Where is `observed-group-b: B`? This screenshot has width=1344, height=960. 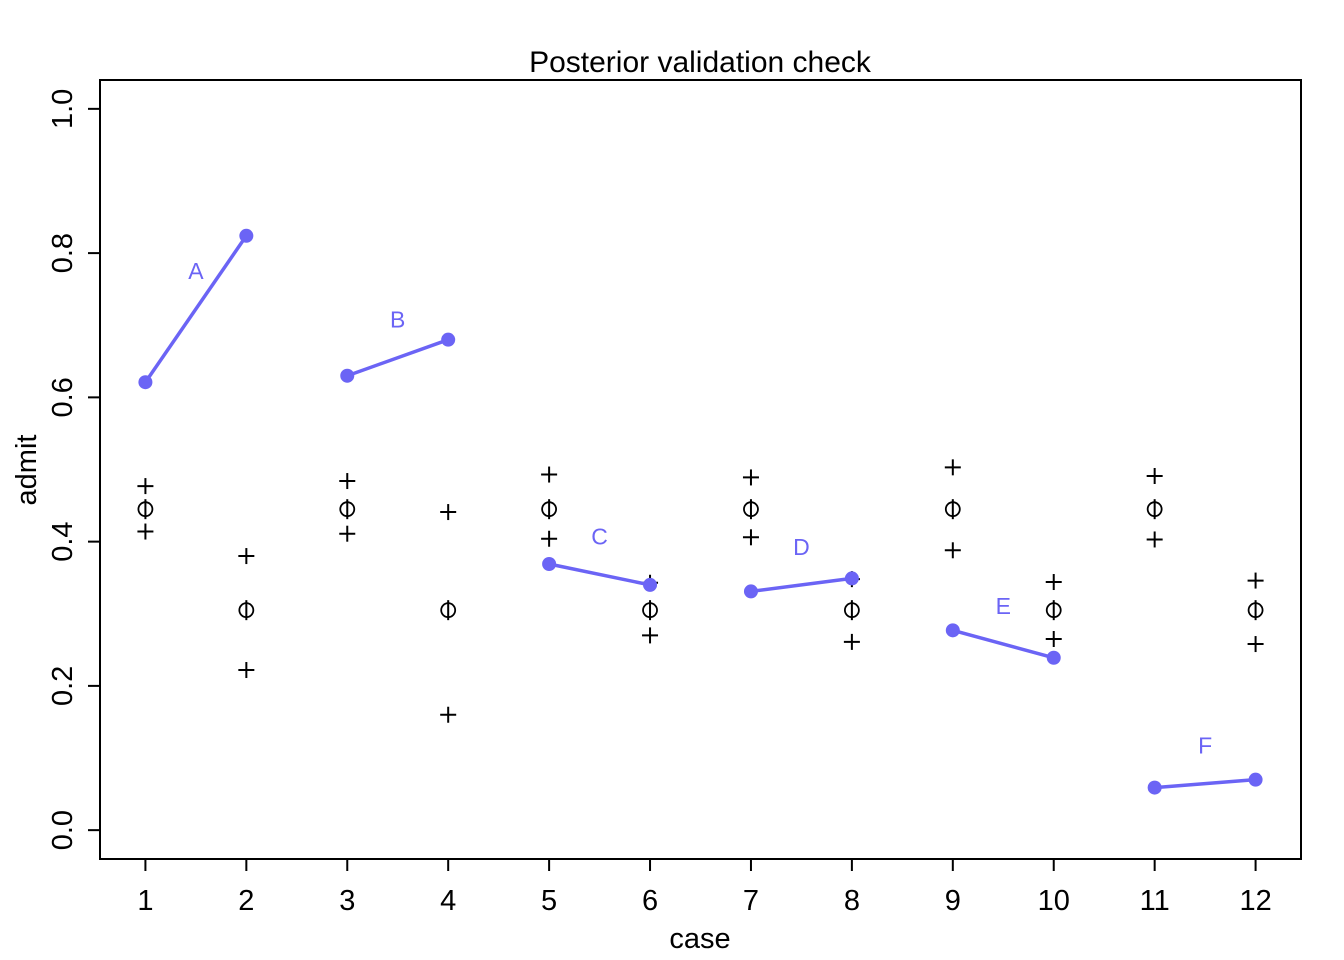
observed-group-b: B is located at coordinates (398, 345).